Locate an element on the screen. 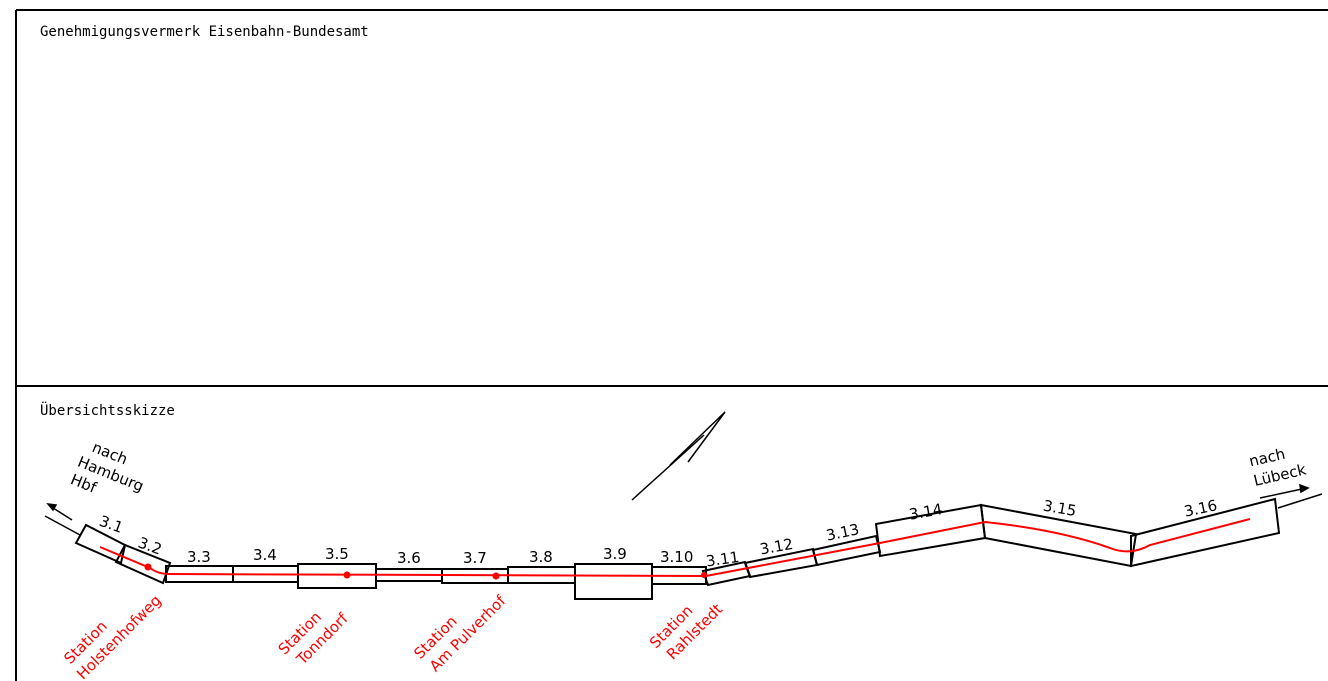 The image size is (1328, 681). track-line is located at coordinates (675, 548).